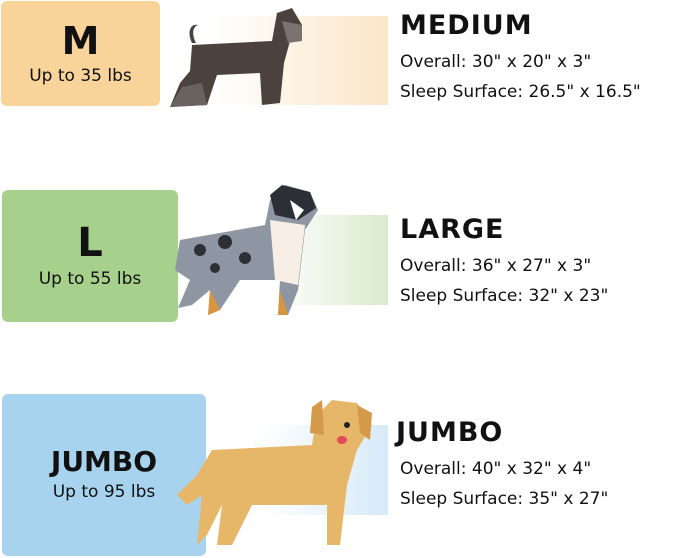 The height and width of the screenshot is (558, 679). What do you see at coordinates (90, 279) in the screenshot?
I see `weight-limit: Up to 55 lbs` at bounding box center [90, 279].